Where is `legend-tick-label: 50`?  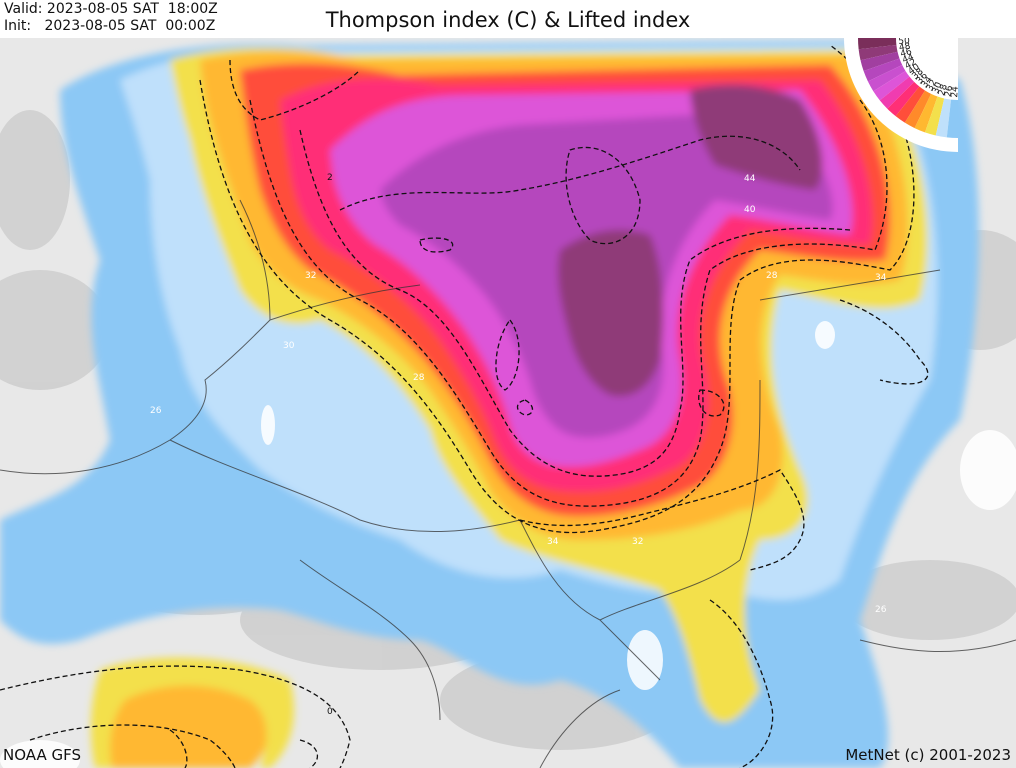 legend-tick-label: 50 is located at coordinates (904, 42).